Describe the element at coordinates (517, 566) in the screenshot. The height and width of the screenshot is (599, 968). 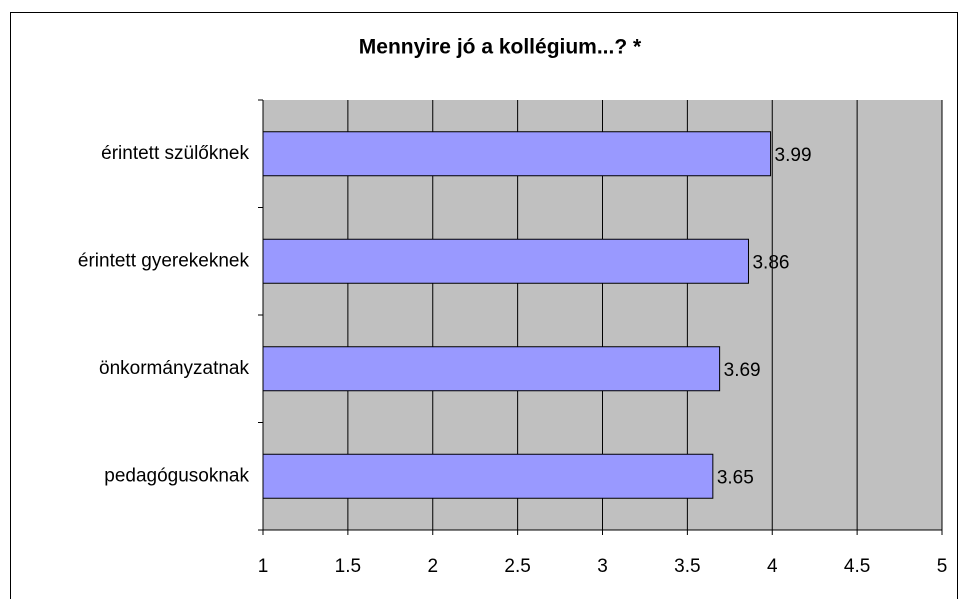
I see `x-tick-label: 2.5` at that location.